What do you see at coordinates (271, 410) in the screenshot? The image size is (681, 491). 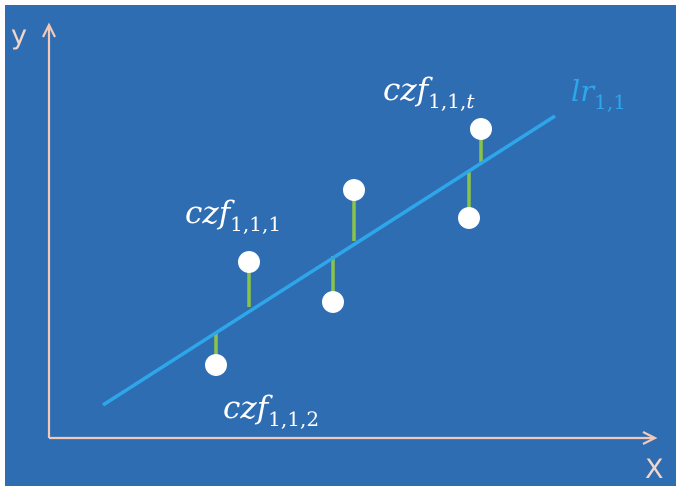 I see `label-czf-1-1-2: czf1,1,2` at bounding box center [271, 410].